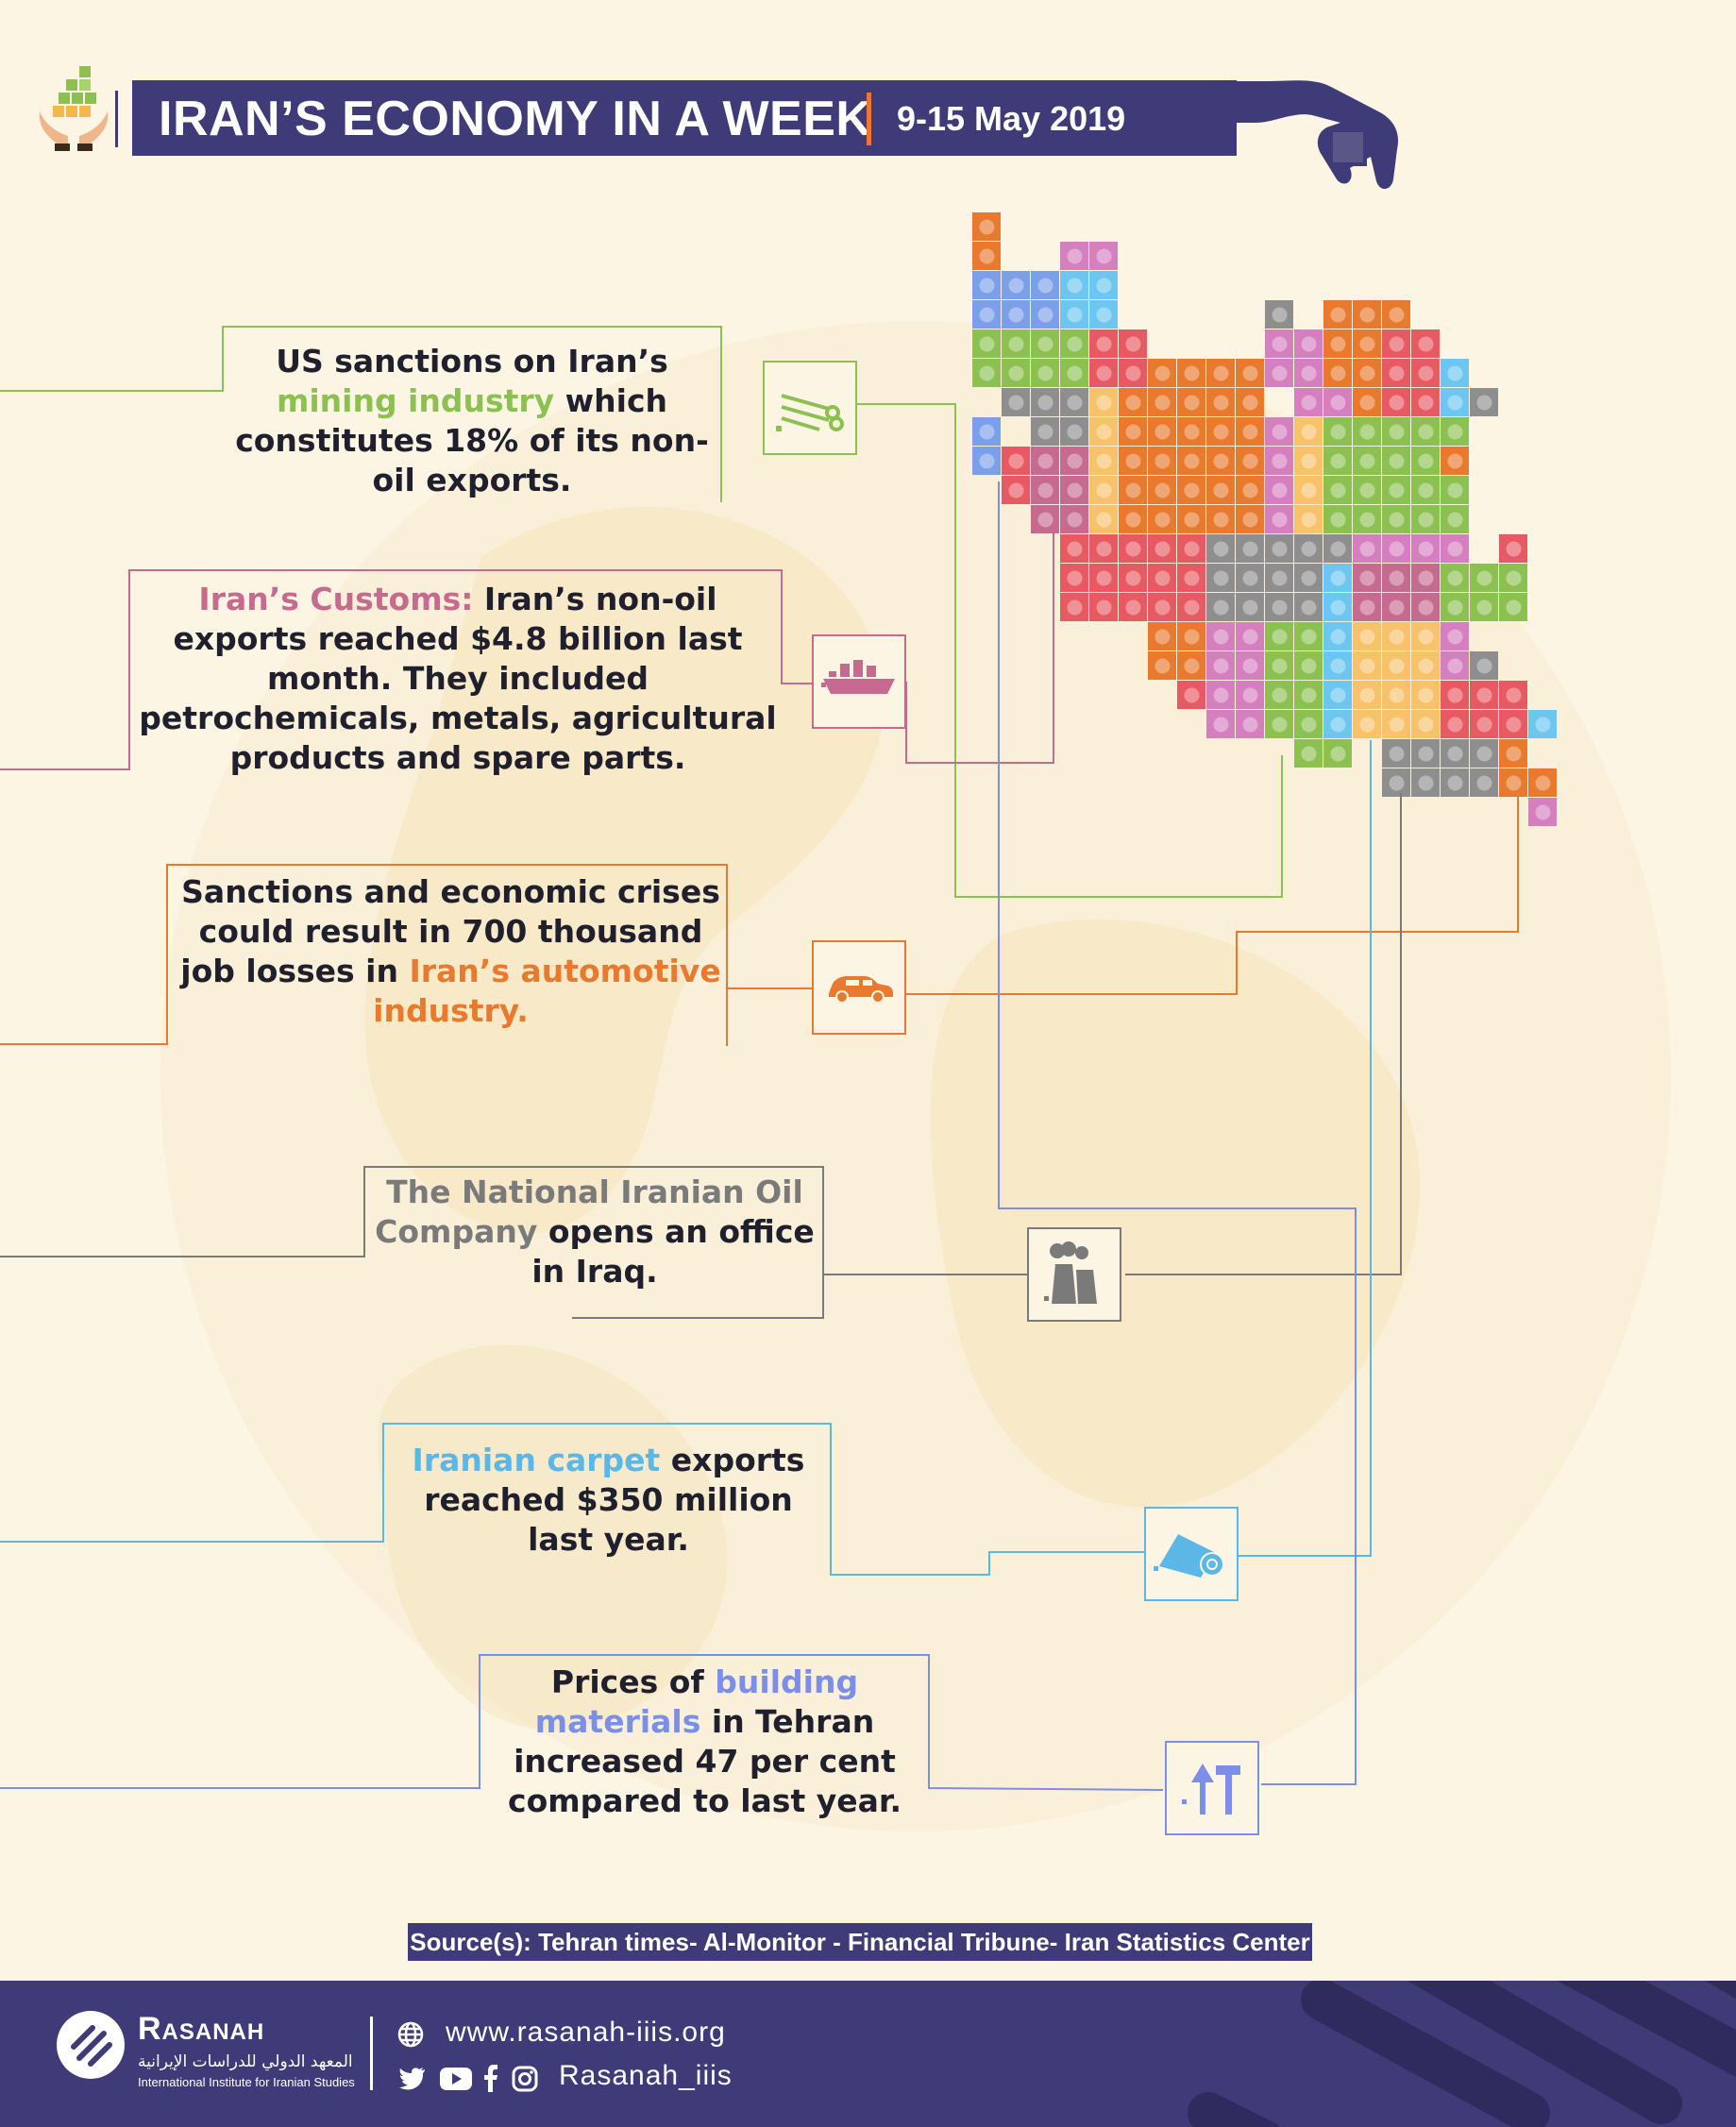 The image size is (1736, 2127). What do you see at coordinates (91, 2045) in the screenshot?
I see `rasanah-logo-icon` at bounding box center [91, 2045].